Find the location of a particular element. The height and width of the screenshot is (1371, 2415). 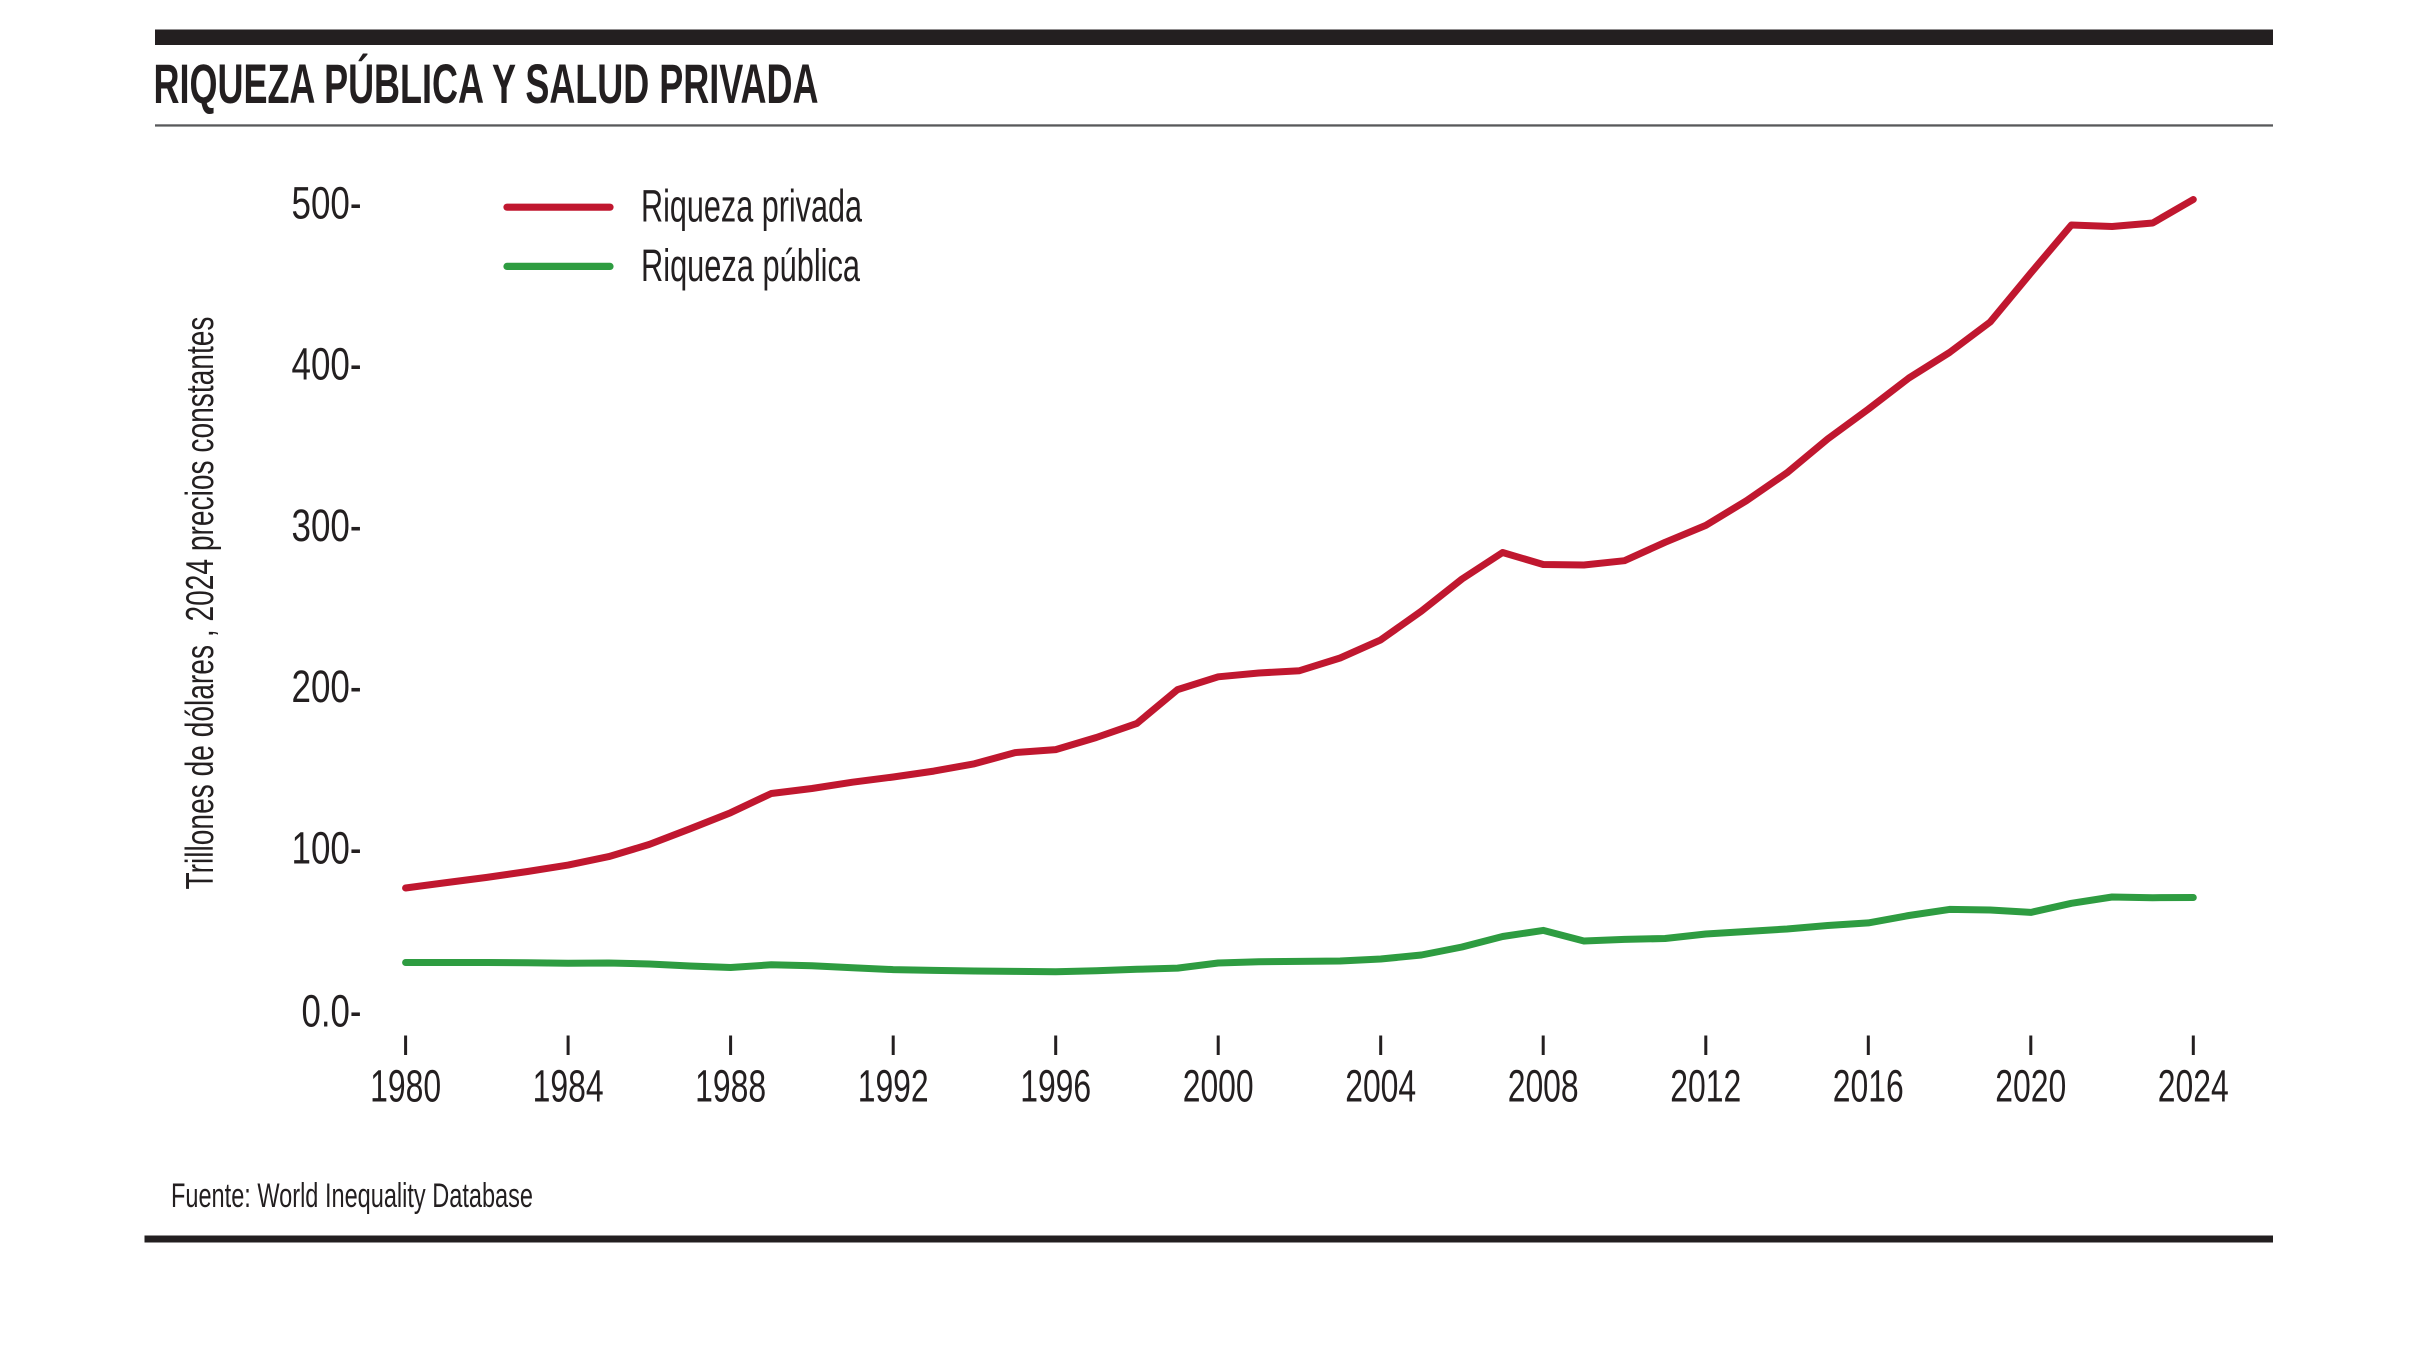

svg-text: 2008 is located at coordinates (1543, 1085).